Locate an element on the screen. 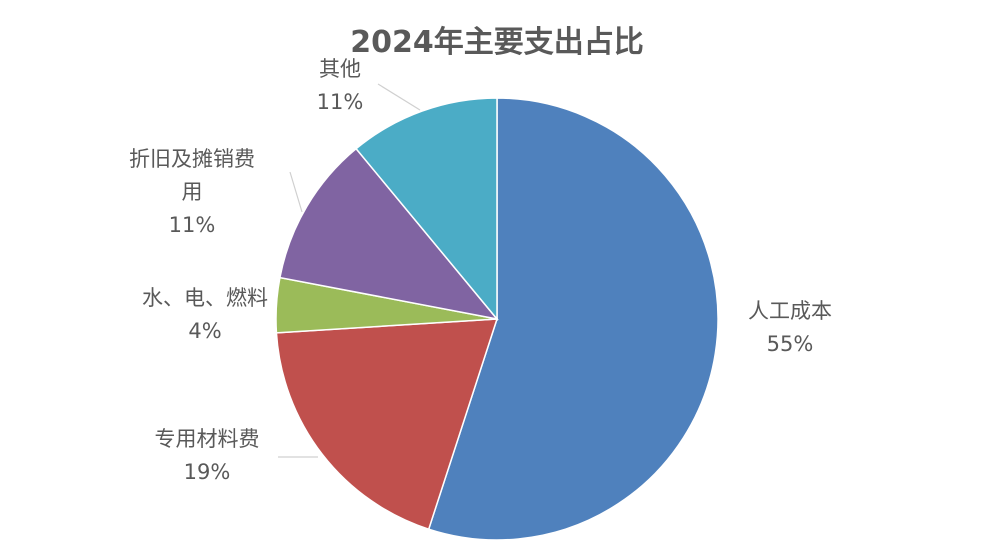 The width and height of the screenshot is (988, 552). slice-percent-label: 4% is located at coordinates (204, 331).